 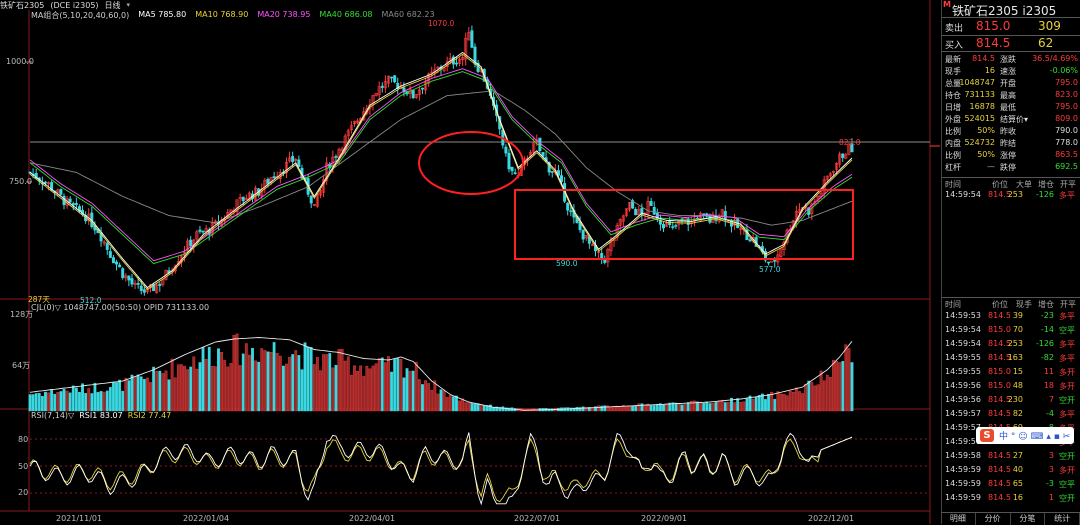 What do you see at coordinates (991, 166) in the screenshot?
I see `stat-value: —` at bounding box center [991, 166].